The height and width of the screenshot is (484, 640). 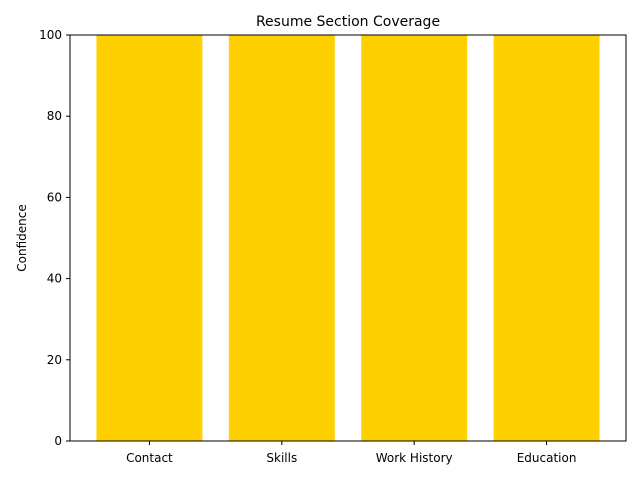 What do you see at coordinates (54, 238) in the screenshot?
I see `y-ticks: 0 20 40 60 80 100` at bounding box center [54, 238].